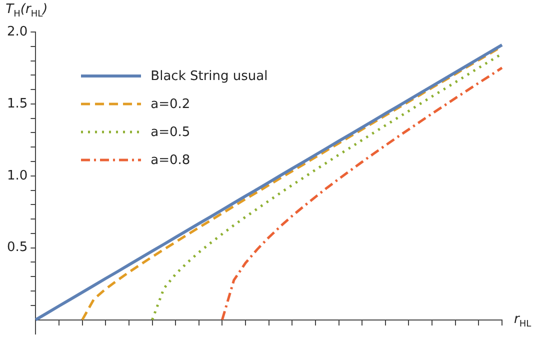 The width and height of the screenshot is (550, 345). What do you see at coordinates (17, 248) in the screenshot?
I see `y-tick-label: 0.5` at bounding box center [17, 248].